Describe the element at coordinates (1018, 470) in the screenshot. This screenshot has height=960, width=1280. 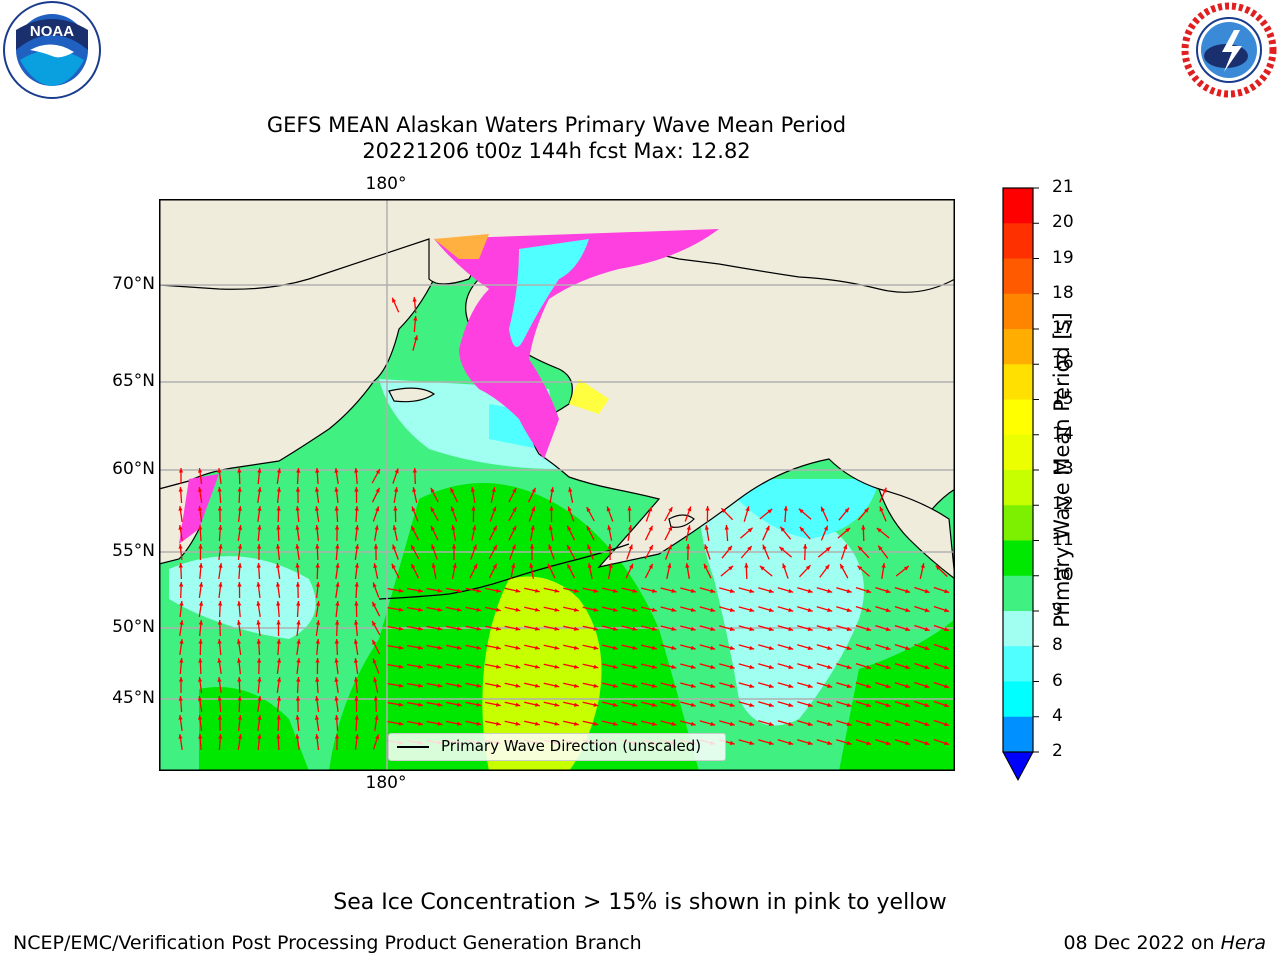
I see `colorbar-segments` at that location.